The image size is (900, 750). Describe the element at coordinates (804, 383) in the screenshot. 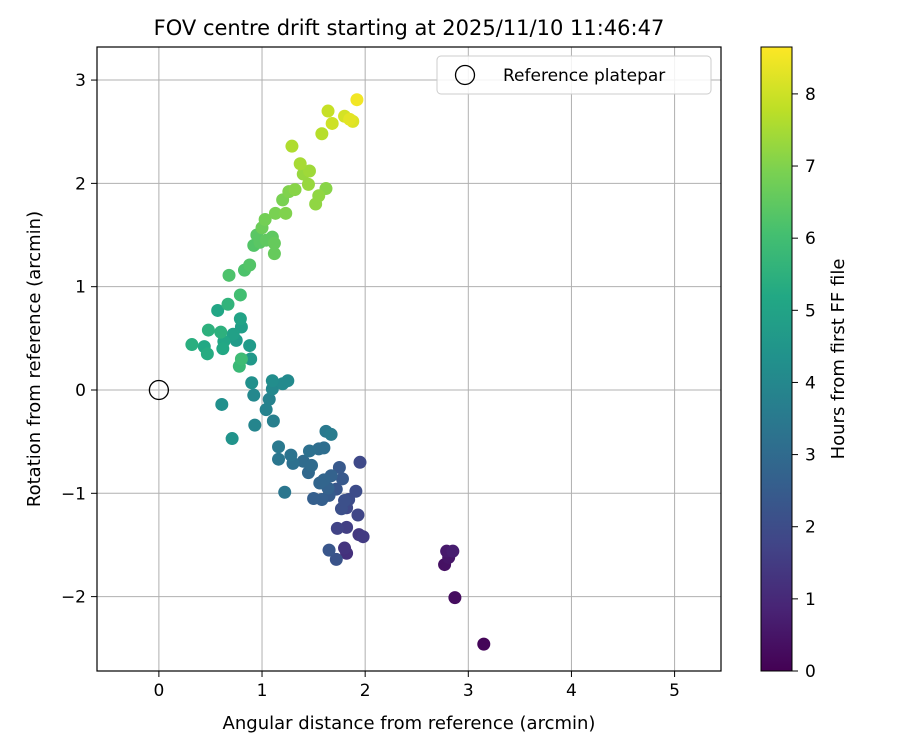

I see `colorbar-ticks: 0 1 2 3 4 5 6 7 8` at that location.